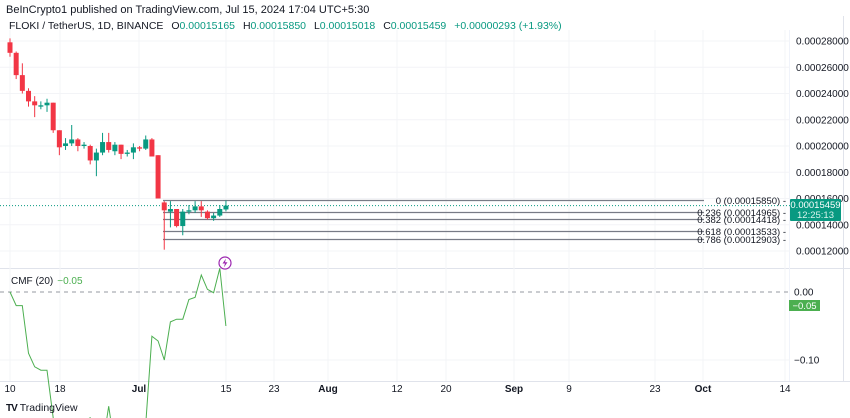  Describe the element at coordinates (703, 389) in the screenshot. I see `time-tick: Oct` at that location.